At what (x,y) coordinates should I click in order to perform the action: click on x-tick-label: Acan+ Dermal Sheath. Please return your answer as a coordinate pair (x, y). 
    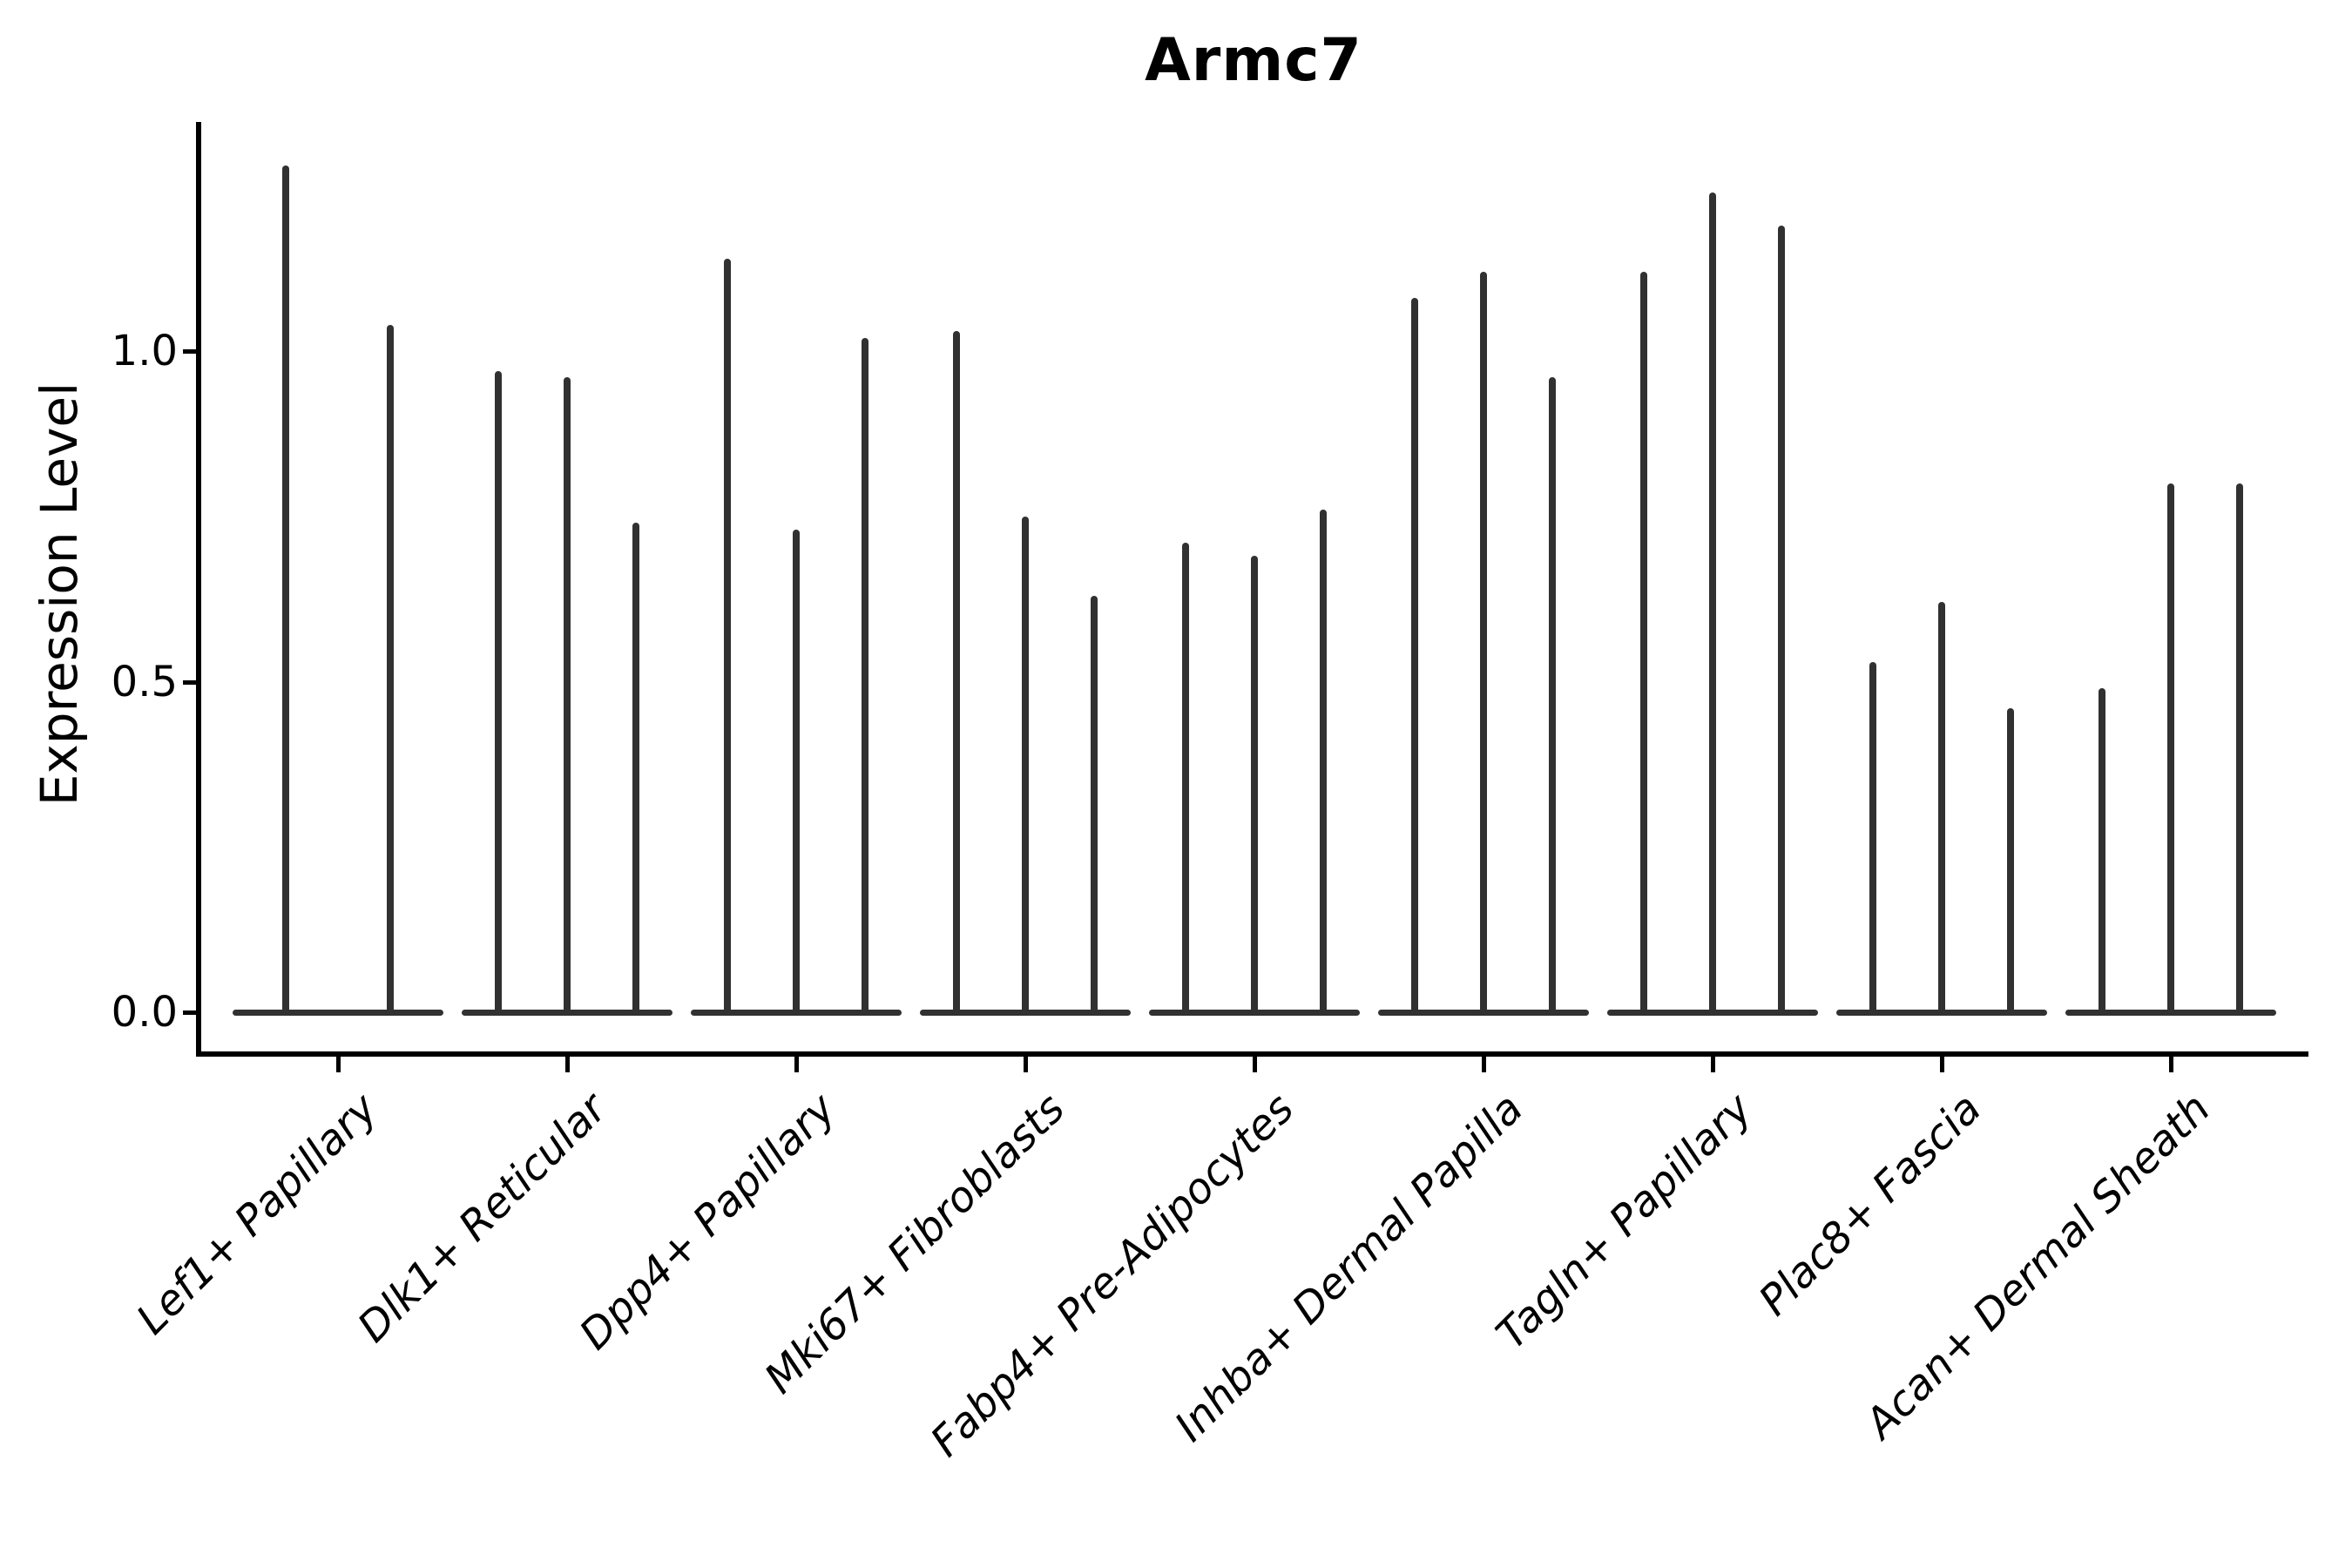
    Looking at the image, I should click on (2037, 1266).